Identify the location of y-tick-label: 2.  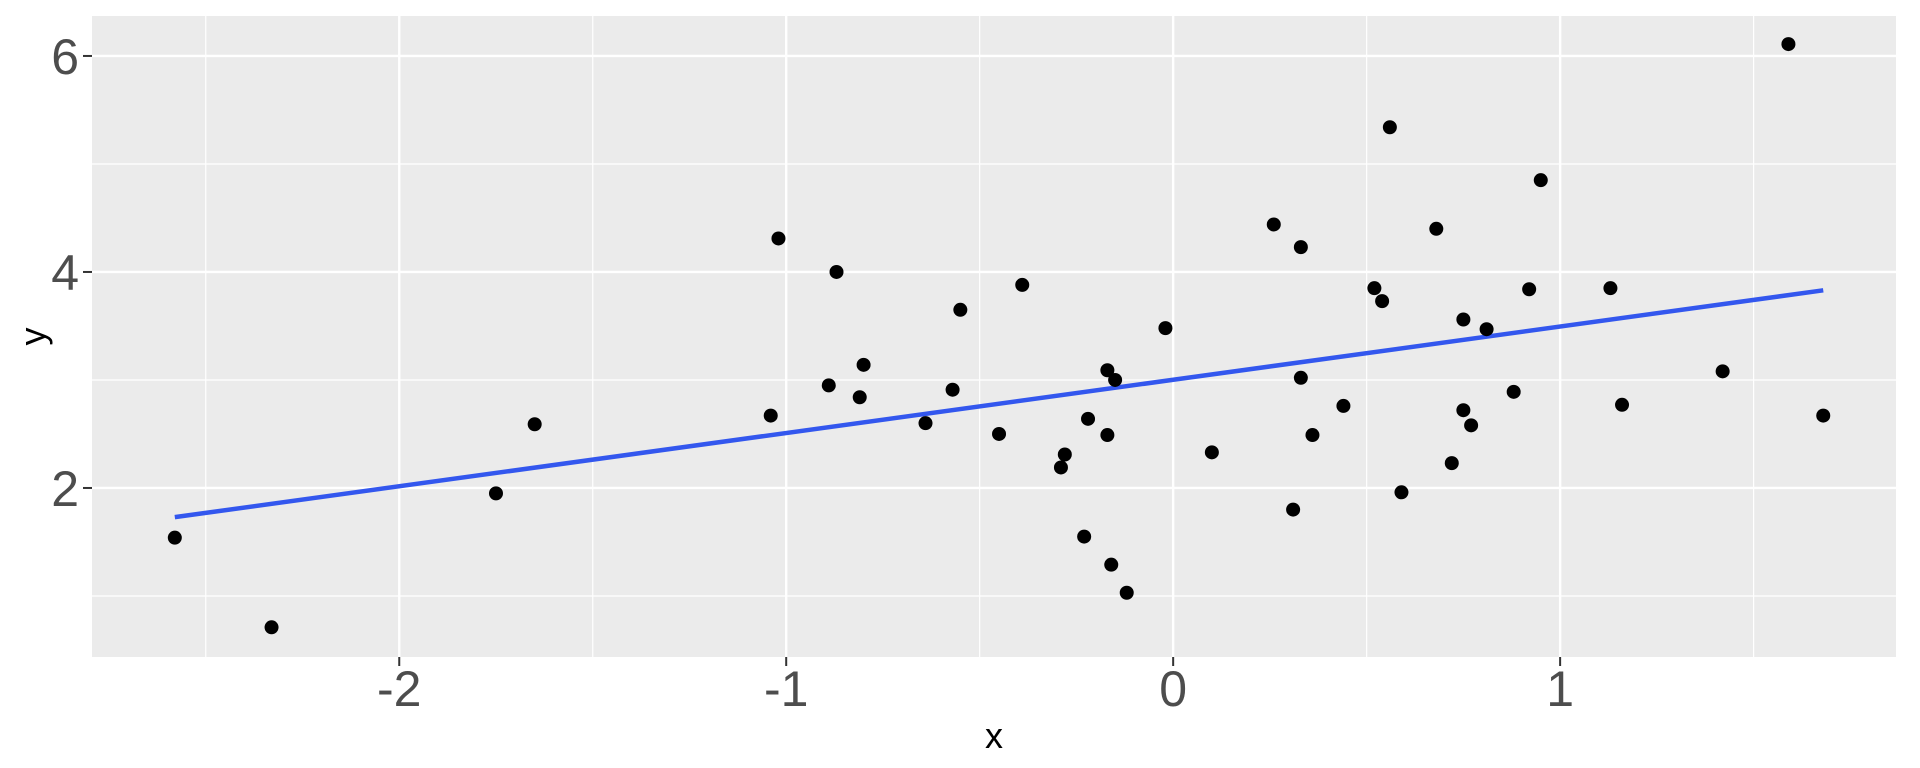
(65, 489).